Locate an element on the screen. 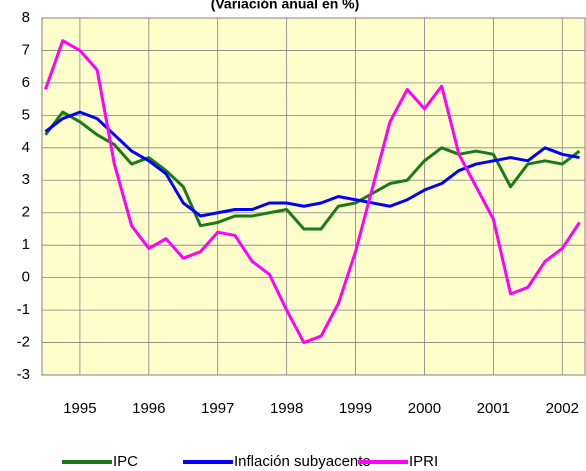 The height and width of the screenshot is (471, 586). x-tick-label: 2000 is located at coordinates (424, 408).